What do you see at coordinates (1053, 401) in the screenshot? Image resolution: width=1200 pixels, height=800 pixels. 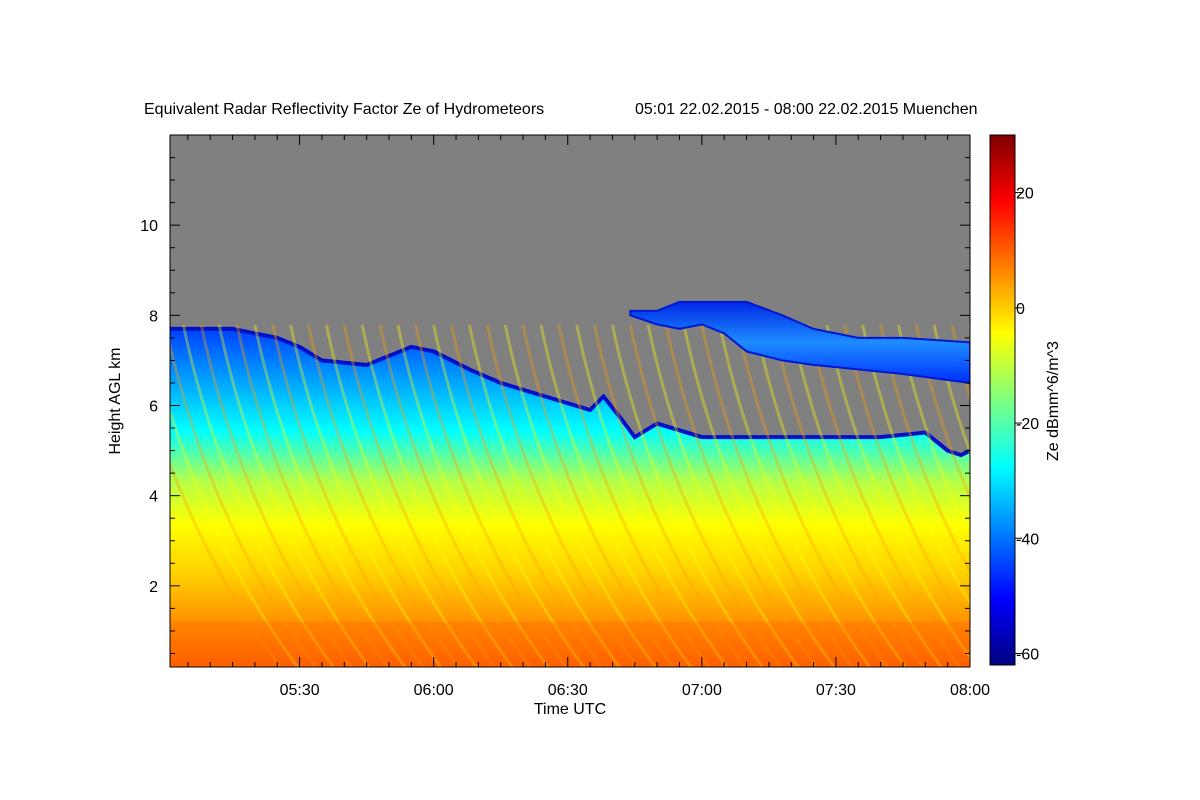 I see `colorbar-label: Ze dBmm^6/m^3` at bounding box center [1053, 401].